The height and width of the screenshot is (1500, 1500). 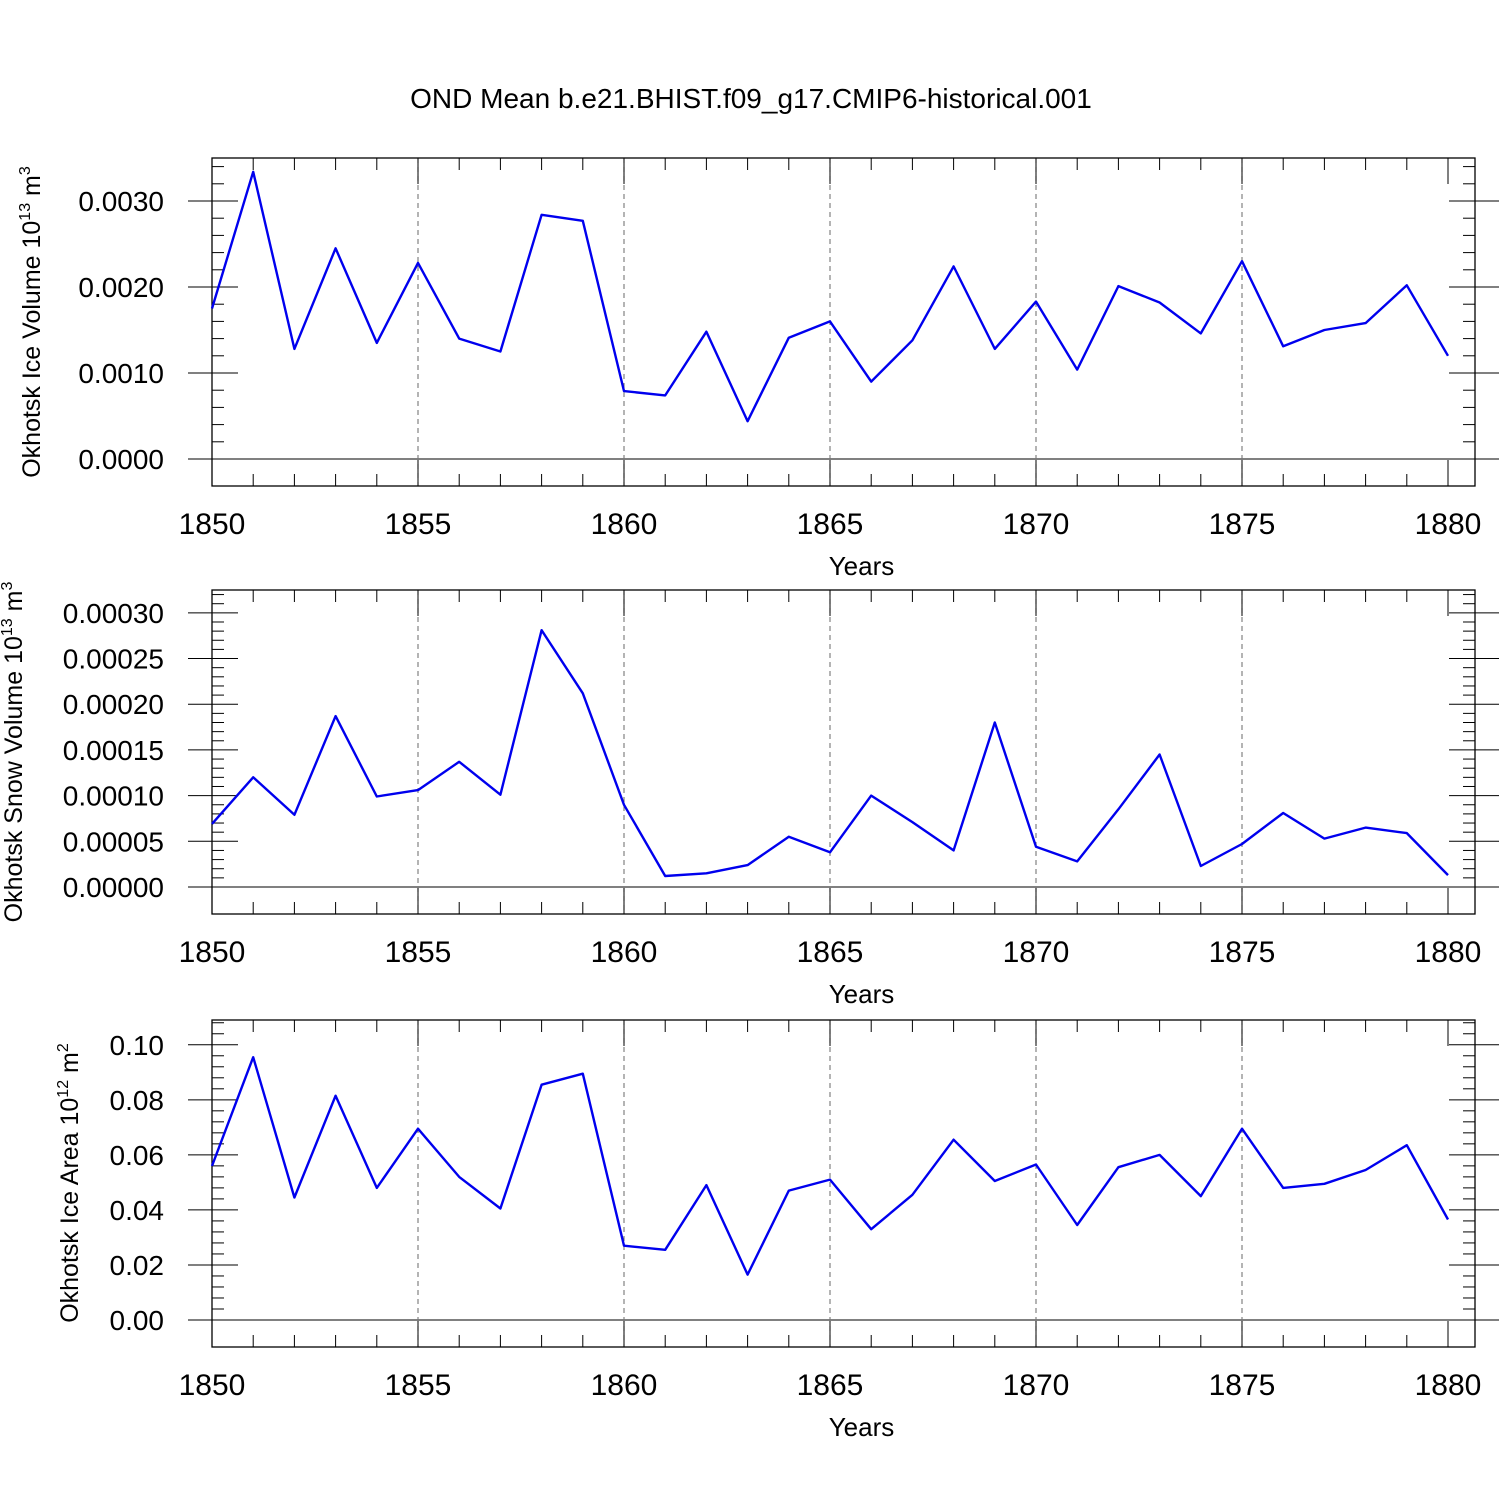 I want to click on series-line-ice-volume, so click(x=830, y=296).